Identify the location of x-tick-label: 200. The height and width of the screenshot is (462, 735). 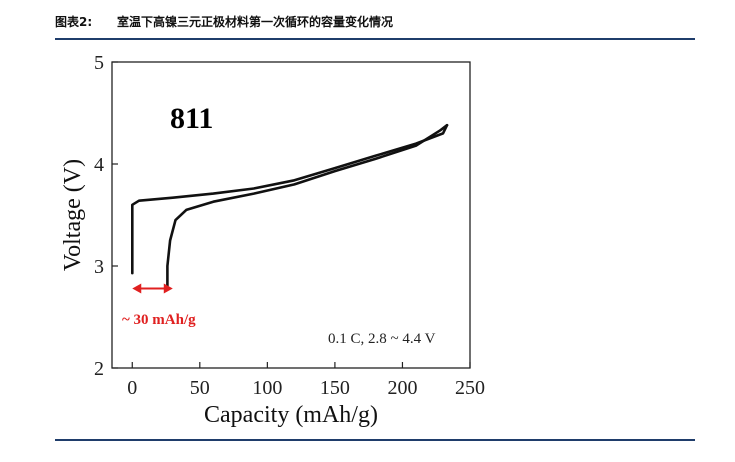
(402, 388).